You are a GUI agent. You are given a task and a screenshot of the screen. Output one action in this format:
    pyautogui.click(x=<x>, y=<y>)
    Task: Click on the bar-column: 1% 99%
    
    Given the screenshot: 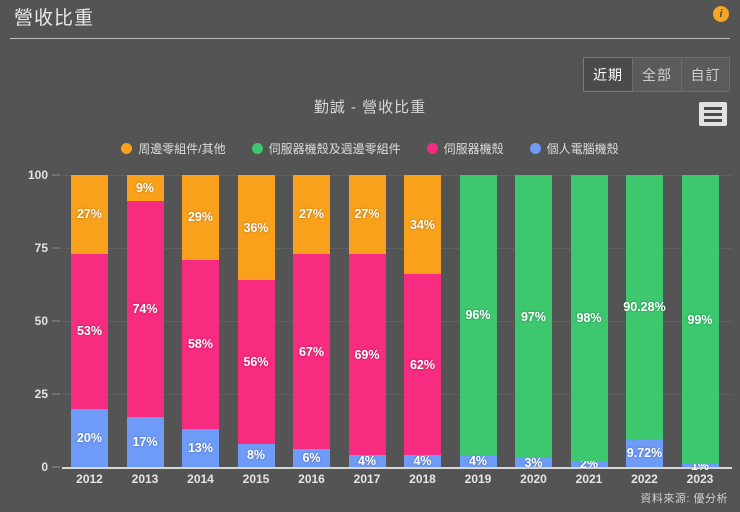 What is the action you would take?
    pyautogui.click(x=700, y=320)
    